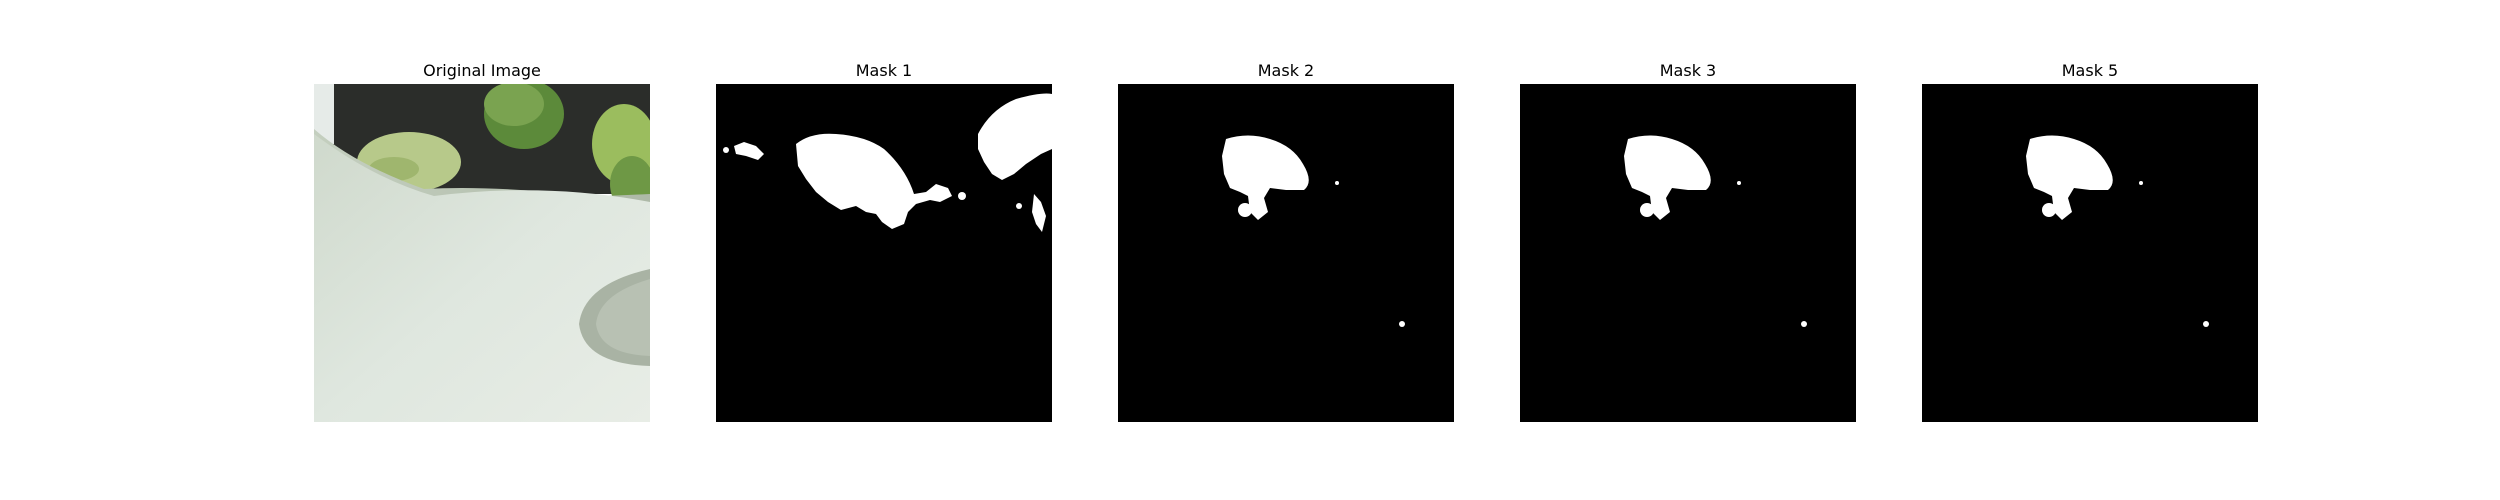 Image resolution: width=2500 pixels, height=500 pixels. I want to click on panel-original-image: Original Image, so click(482, 241).